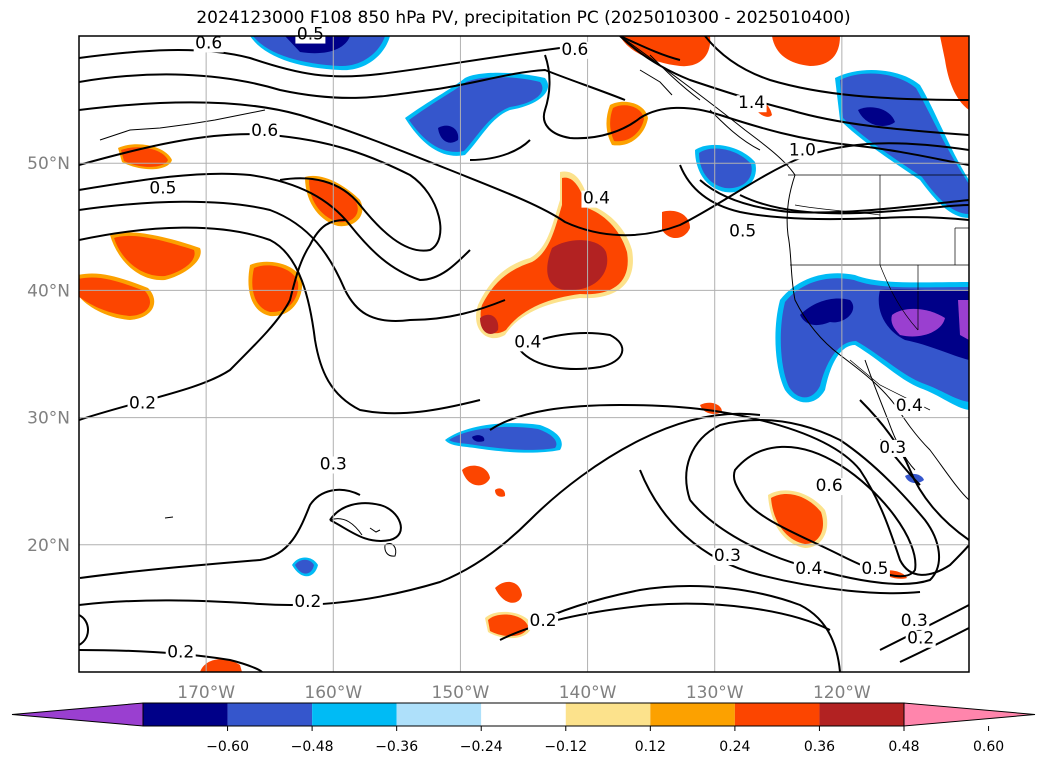 The width and height of the screenshot is (1047, 765). What do you see at coordinates (48, 291) in the screenshot?
I see `latitude-tick-label: 40°N` at bounding box center [48, 291].